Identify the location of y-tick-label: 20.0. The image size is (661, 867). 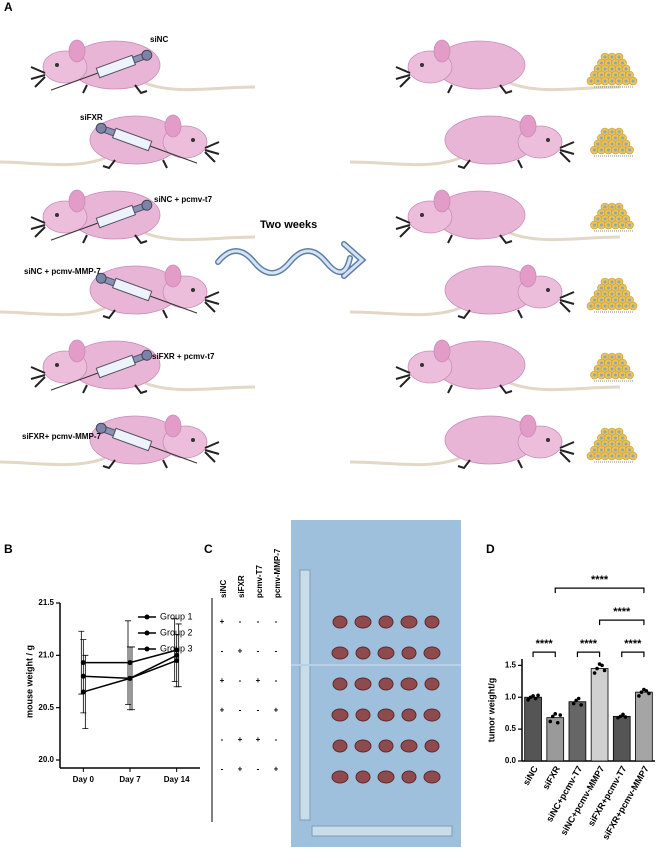
(46, 759).